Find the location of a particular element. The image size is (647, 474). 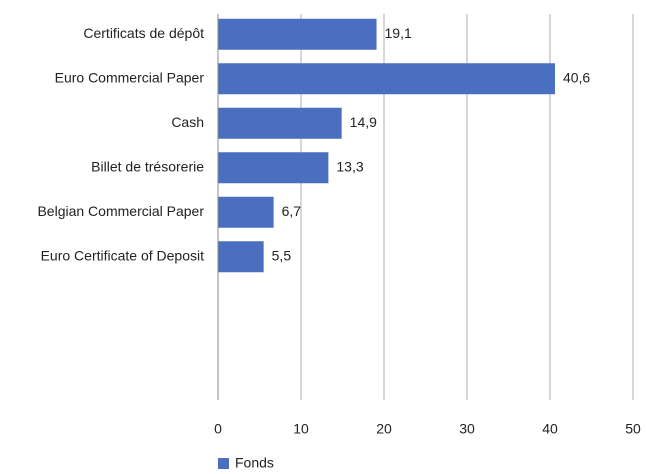

x-tick-label: 10 is located at coordinates (301, 429).